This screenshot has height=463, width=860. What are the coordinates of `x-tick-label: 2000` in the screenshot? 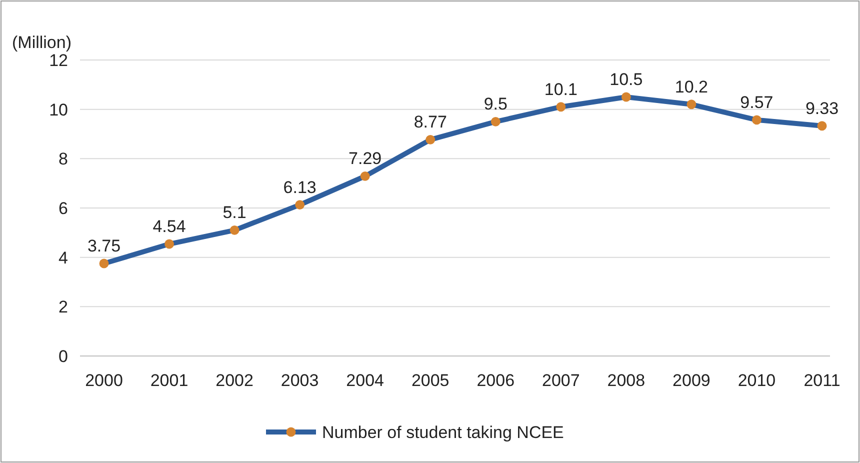 It's located at (104, 380).